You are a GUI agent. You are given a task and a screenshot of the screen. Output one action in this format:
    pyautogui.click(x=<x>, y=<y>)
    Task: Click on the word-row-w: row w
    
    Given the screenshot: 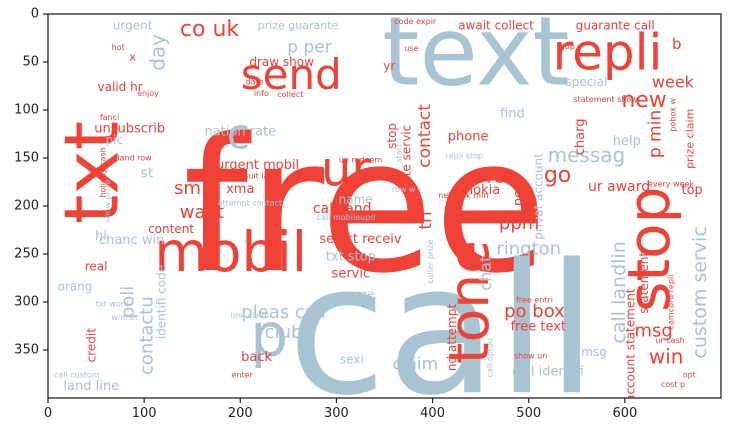 What is the action you would take?
    pyautogui.click(x=404, y=189)
    